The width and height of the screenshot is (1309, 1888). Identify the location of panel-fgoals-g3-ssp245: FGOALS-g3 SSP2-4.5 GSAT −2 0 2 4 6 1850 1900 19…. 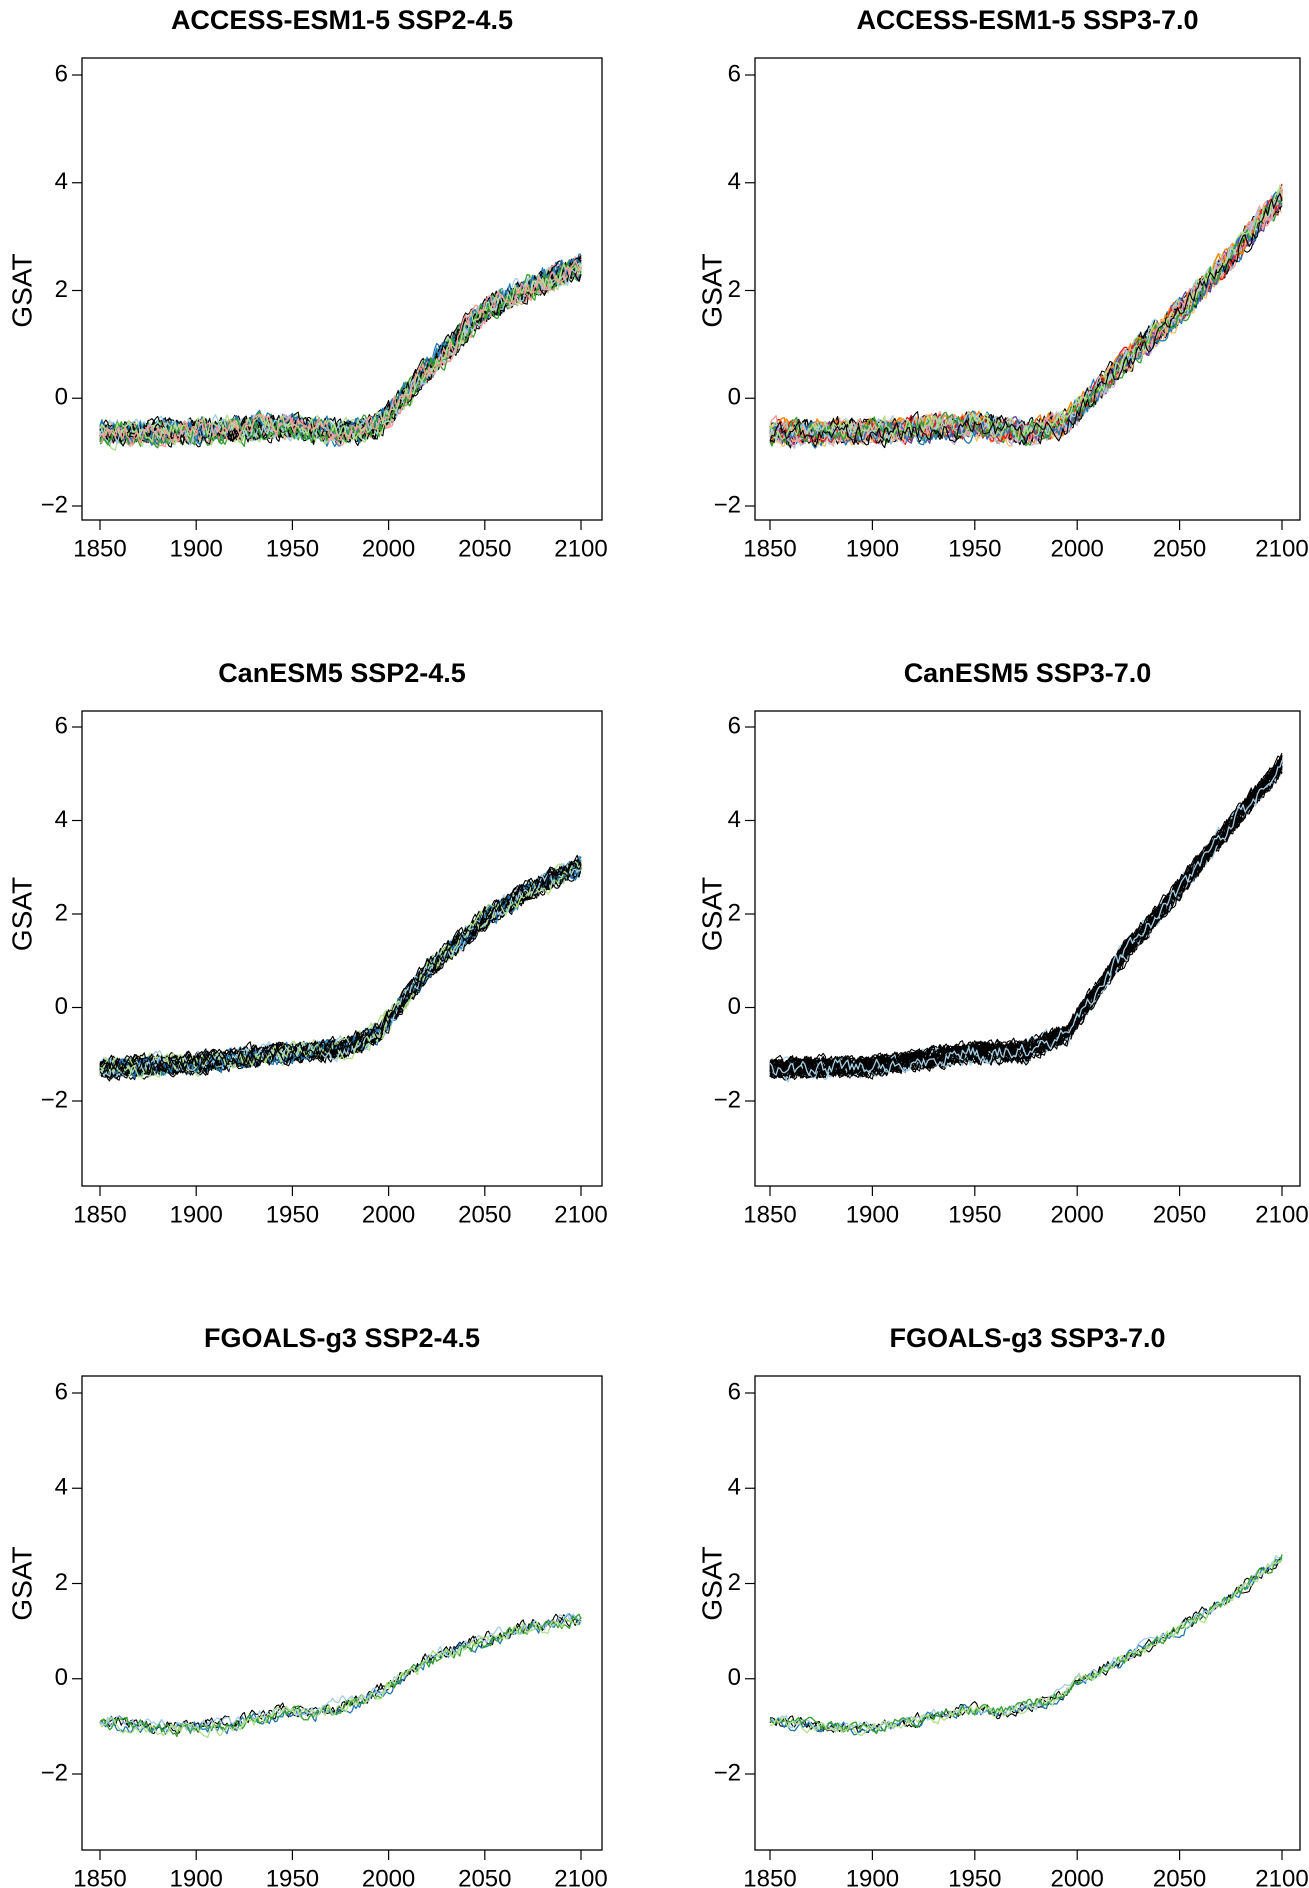
(306, 1605).